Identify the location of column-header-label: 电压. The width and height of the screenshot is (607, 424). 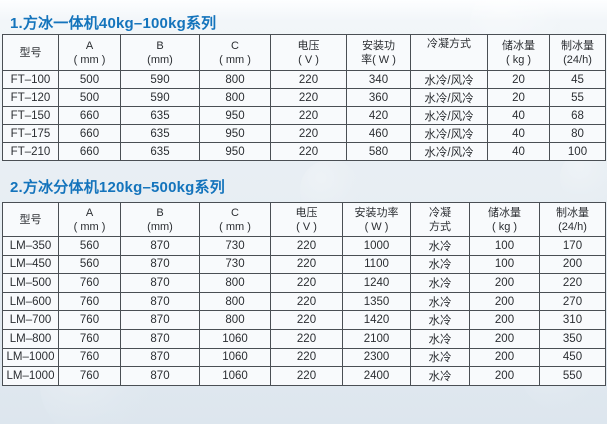
(308, 45).